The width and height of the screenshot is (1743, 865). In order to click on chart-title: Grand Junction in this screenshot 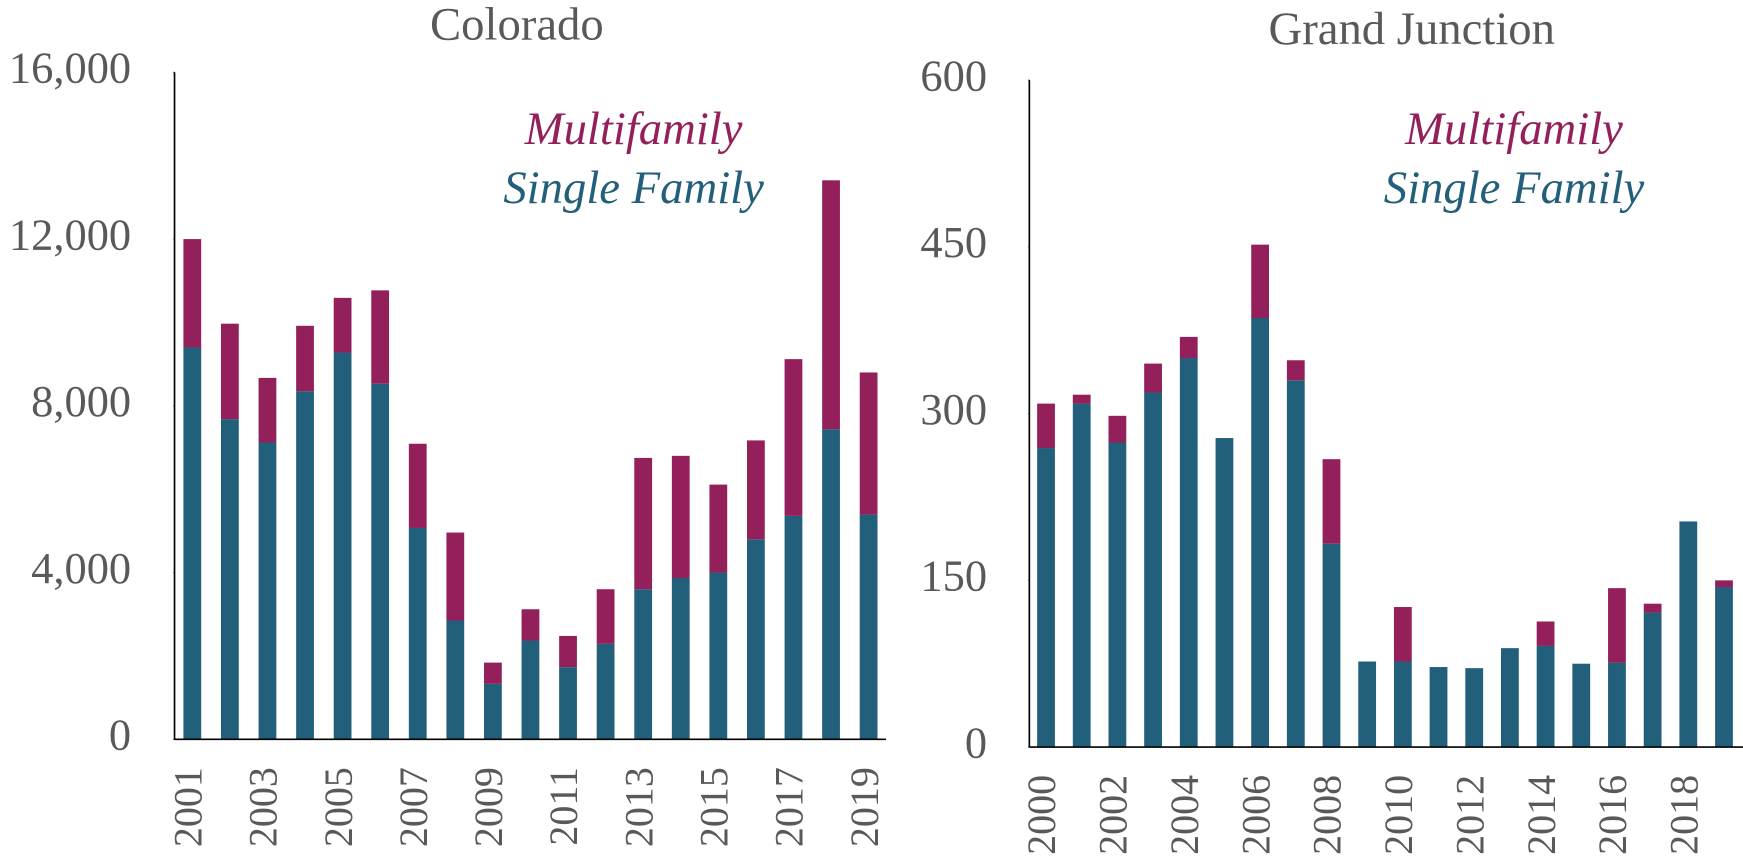, I will do `click(1412, 29)`.